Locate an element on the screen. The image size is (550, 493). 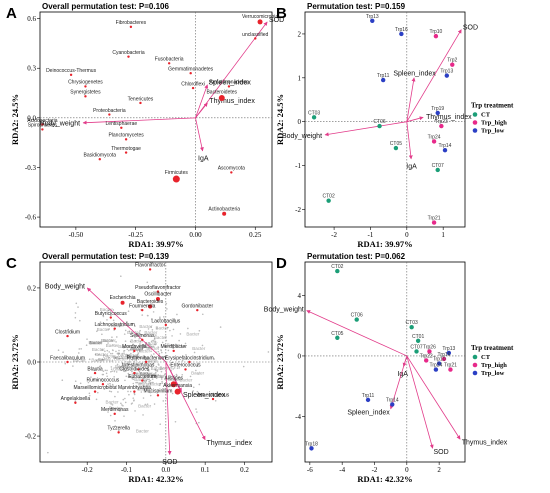
arrow-thymus-index is located at coordinates (433, 397).